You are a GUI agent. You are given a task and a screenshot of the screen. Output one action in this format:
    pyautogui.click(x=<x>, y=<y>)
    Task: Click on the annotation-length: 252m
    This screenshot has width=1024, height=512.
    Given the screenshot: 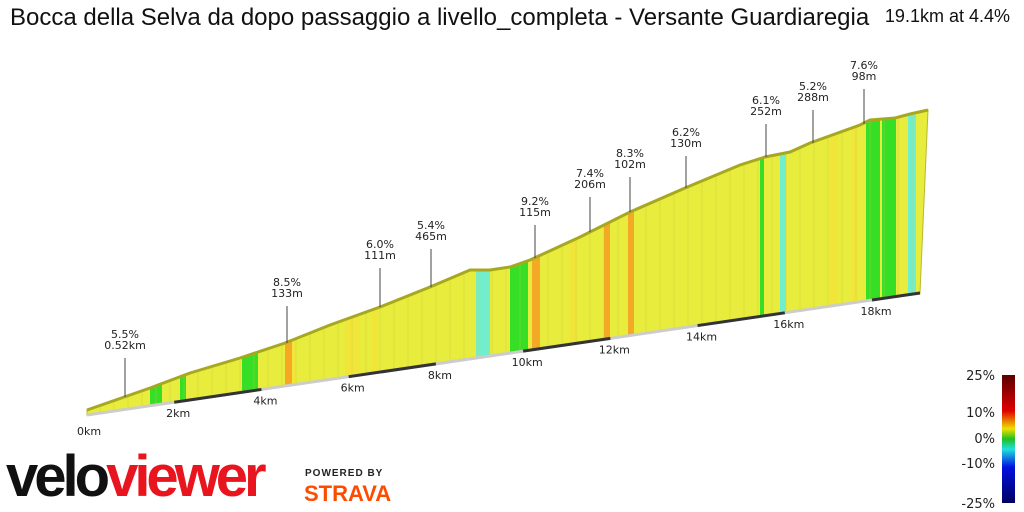 What is the action you would take?
    pyautogui.click(x=766, y=111)
    